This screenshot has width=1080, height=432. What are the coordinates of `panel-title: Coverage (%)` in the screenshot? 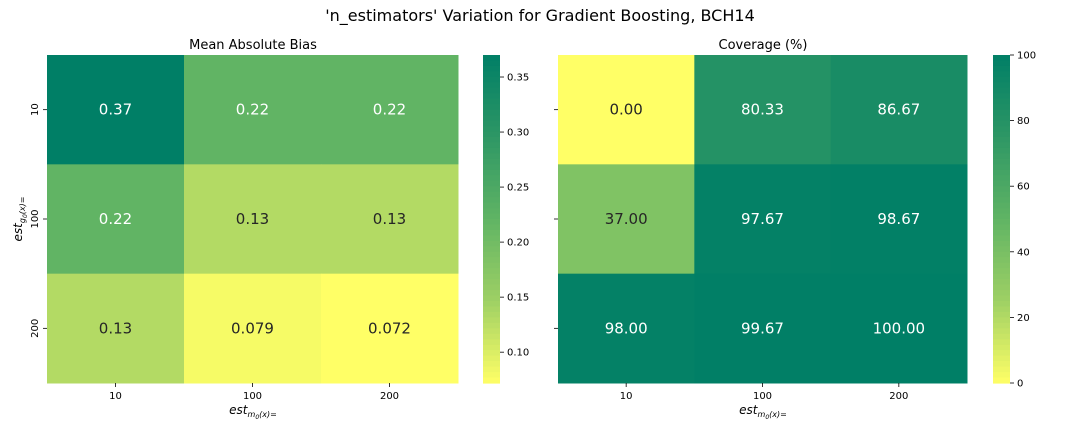 It's located at (763, 45).